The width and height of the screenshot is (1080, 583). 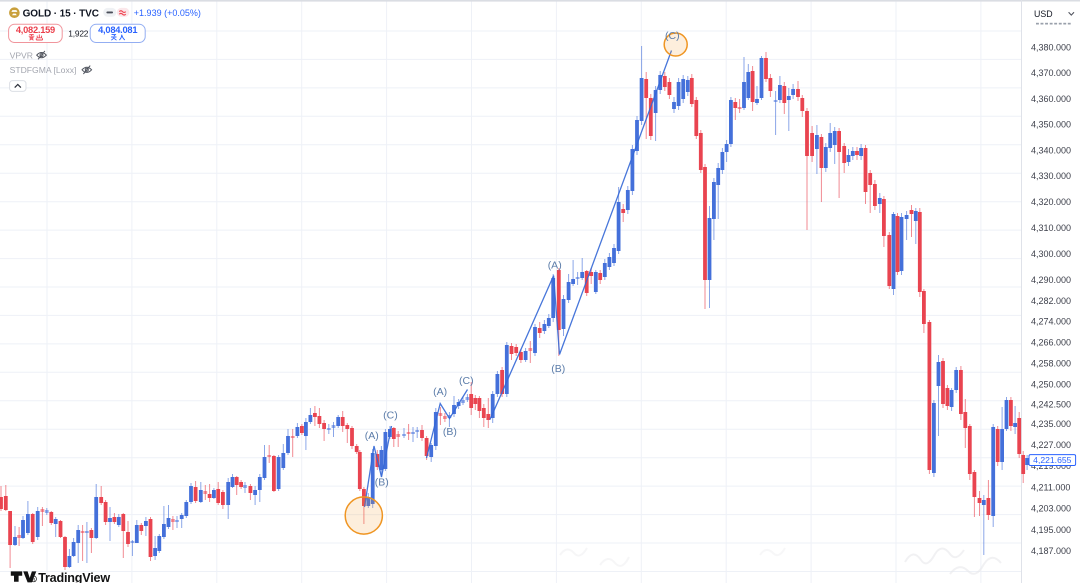 What do you see at coordinates (1051, 466) in the screenshot?
I see `svg-text: 4,219.000` at bounding box center [1051, 466].